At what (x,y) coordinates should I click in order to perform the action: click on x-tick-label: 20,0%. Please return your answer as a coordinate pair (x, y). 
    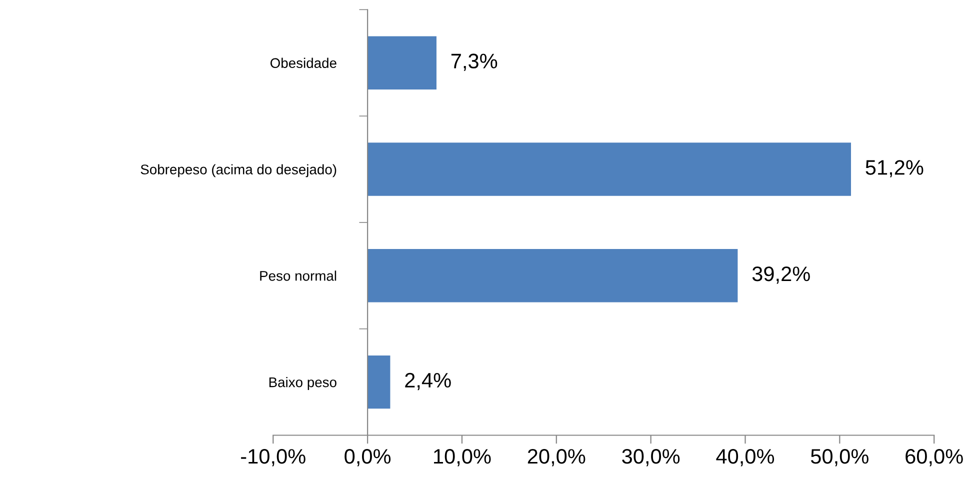
    Looking at the image, I should click on (557, 457).